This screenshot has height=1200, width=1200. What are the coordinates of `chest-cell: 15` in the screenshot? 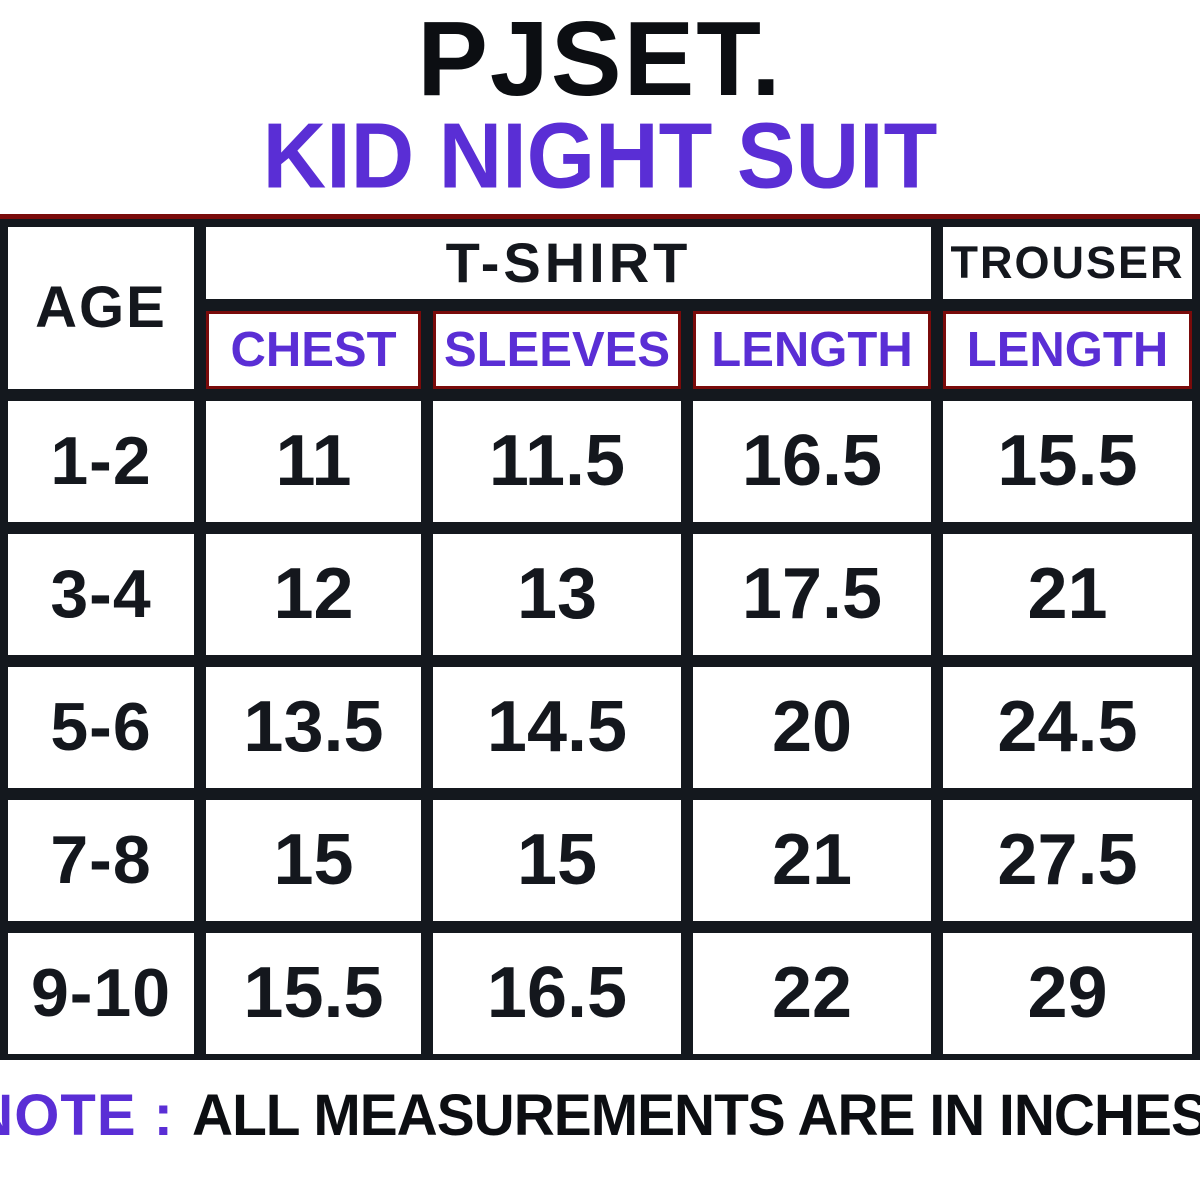 It's located at (313, 860).